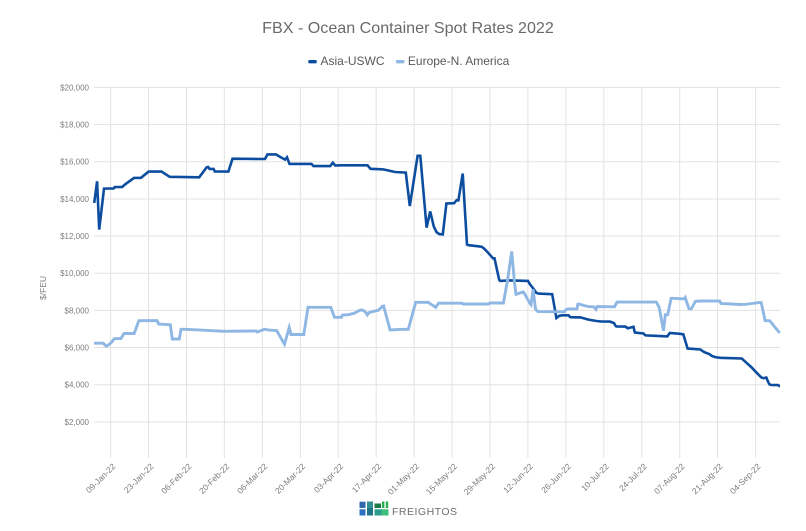 Image resolution: width=806 pixels, height=531 pixels. What do you see at coordinates (74, 162) in the screenshot?
I see `svg-text: $16,000` at bounding box center [74, 162].